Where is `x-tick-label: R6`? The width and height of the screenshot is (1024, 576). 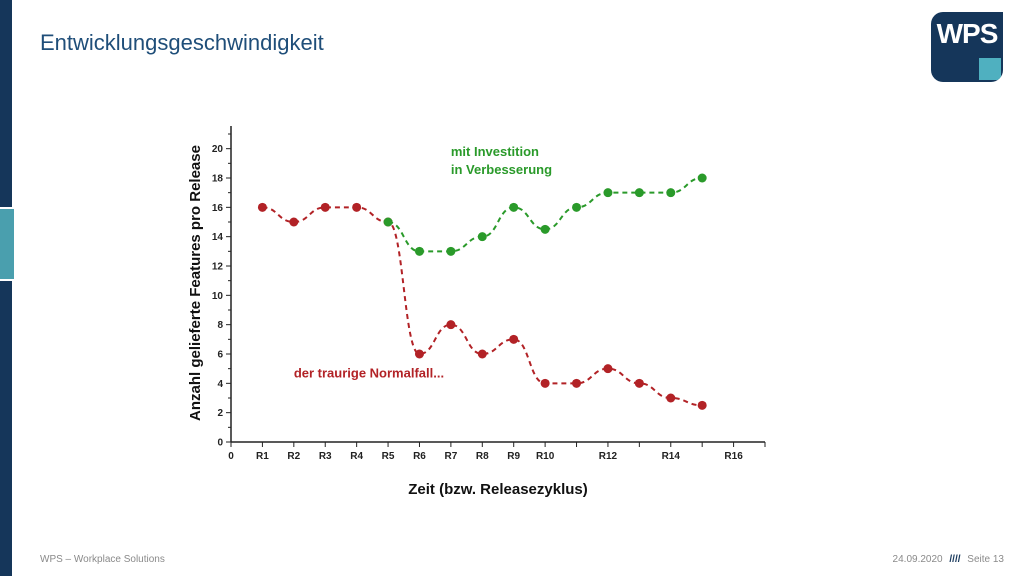
x-tick-label: R6 is located at coordinates (419, 456).